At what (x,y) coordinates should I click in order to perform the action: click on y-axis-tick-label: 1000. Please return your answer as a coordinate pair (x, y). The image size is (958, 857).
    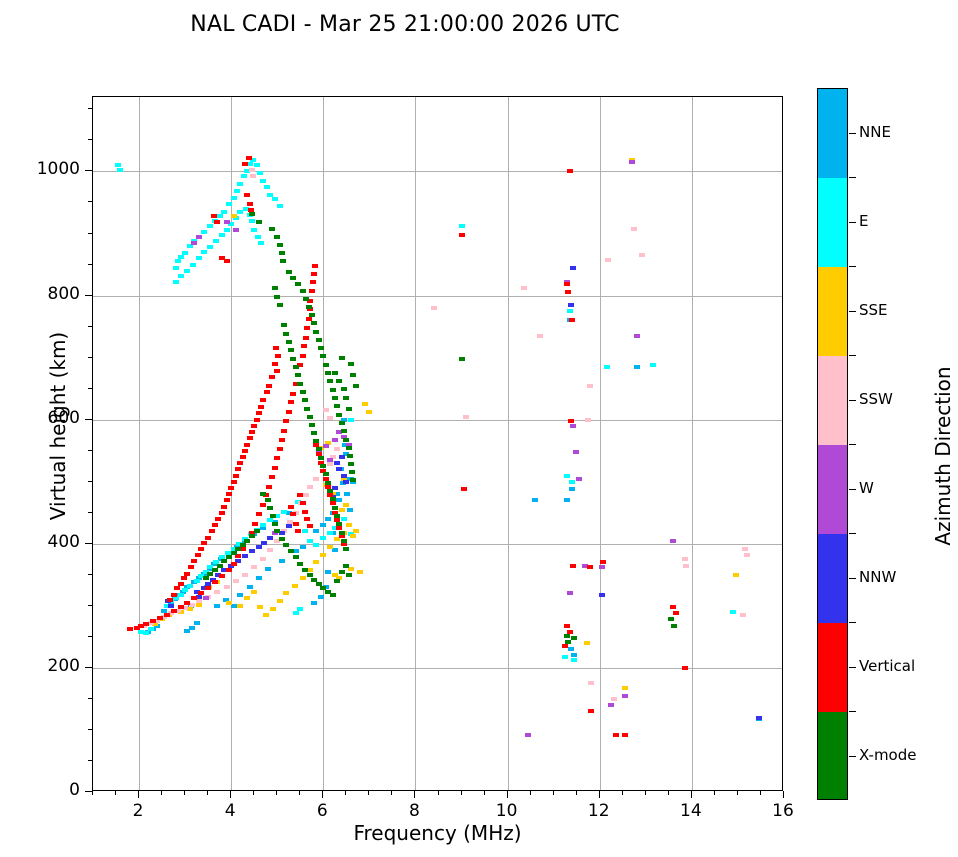
    Looking at the image, I should click on (58, 169).